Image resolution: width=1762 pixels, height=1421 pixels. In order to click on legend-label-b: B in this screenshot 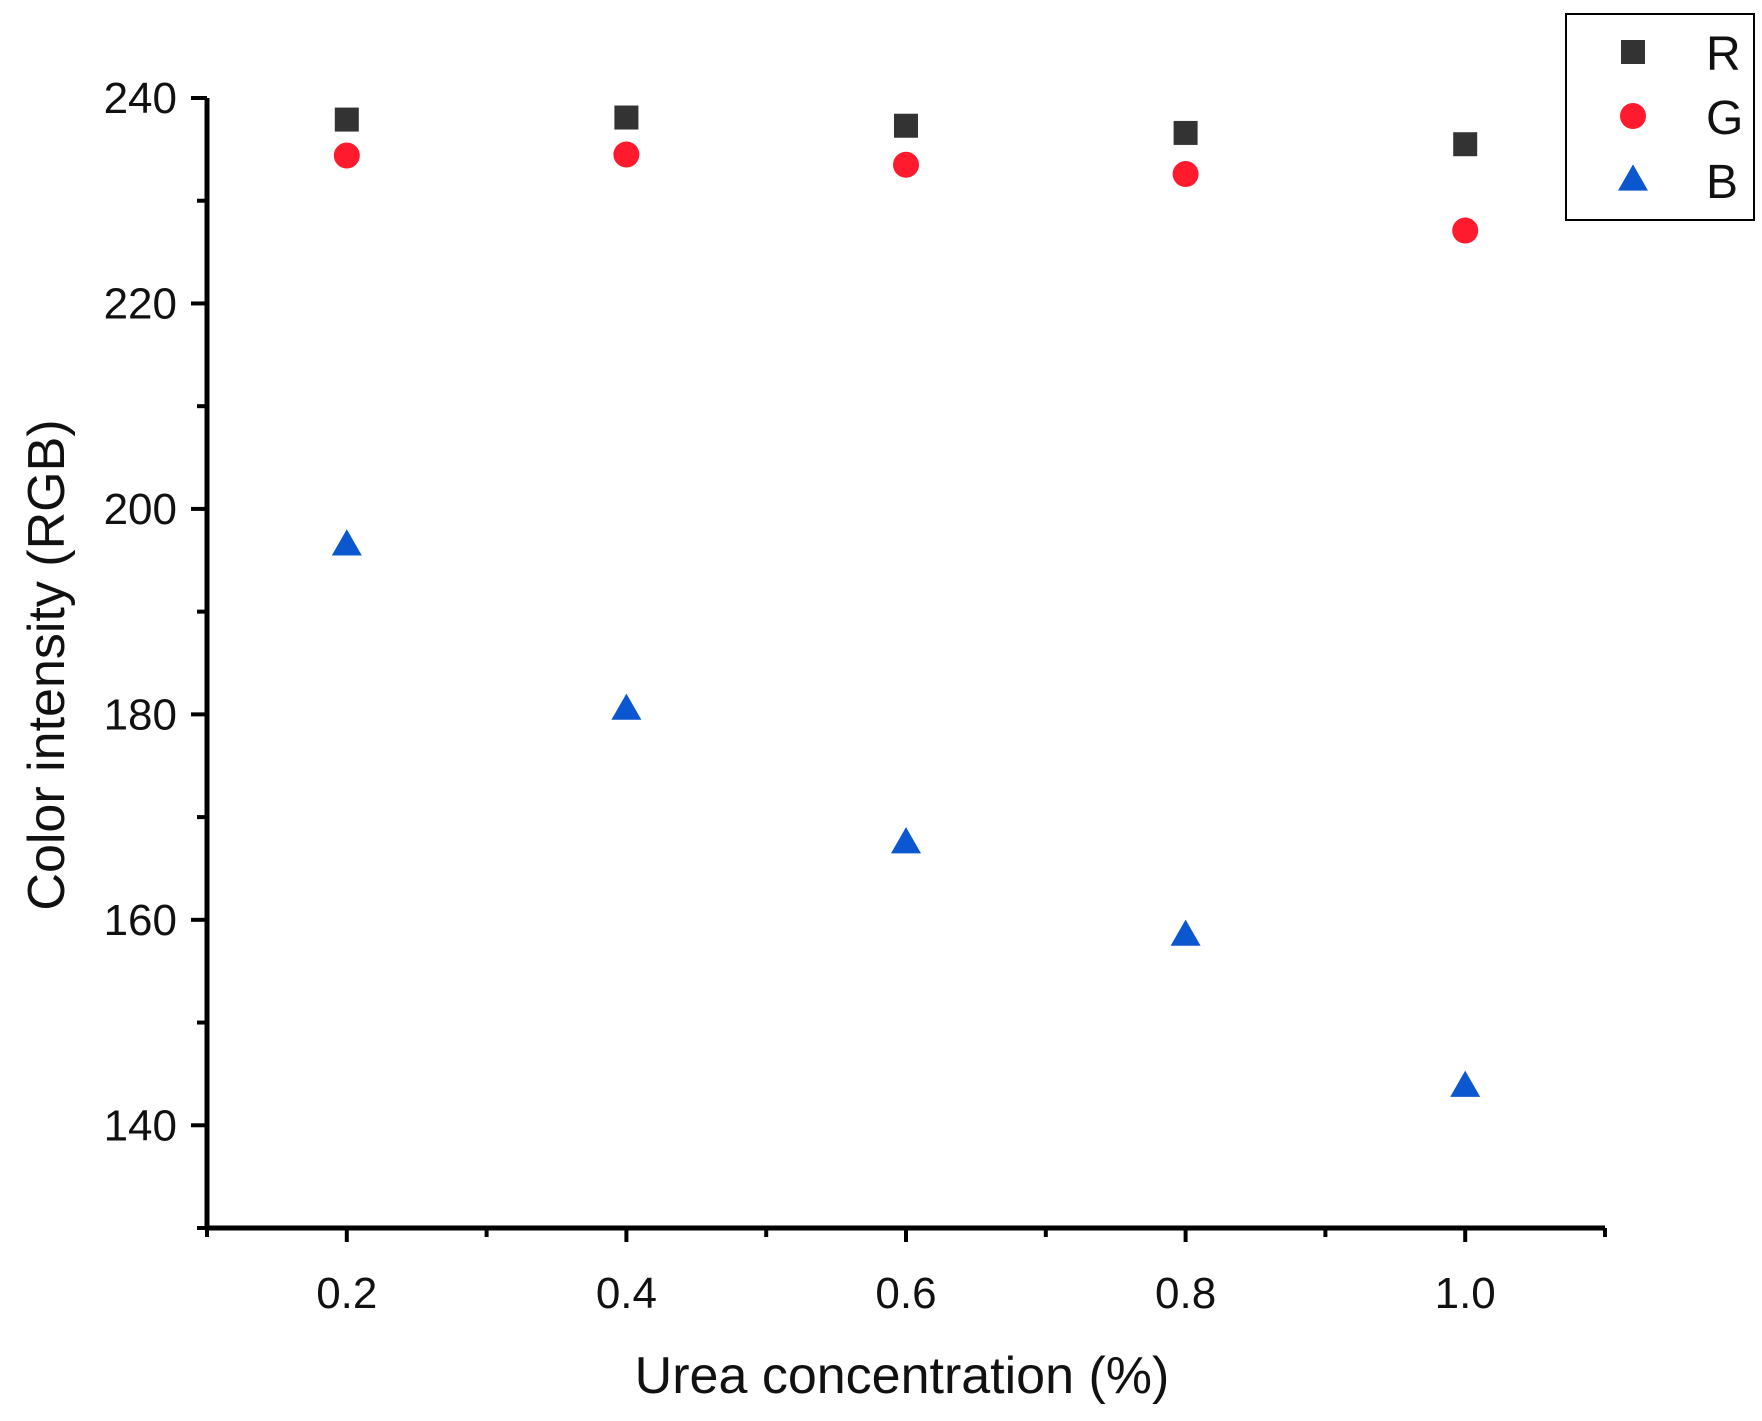, I will do `click(1722, 182)`.